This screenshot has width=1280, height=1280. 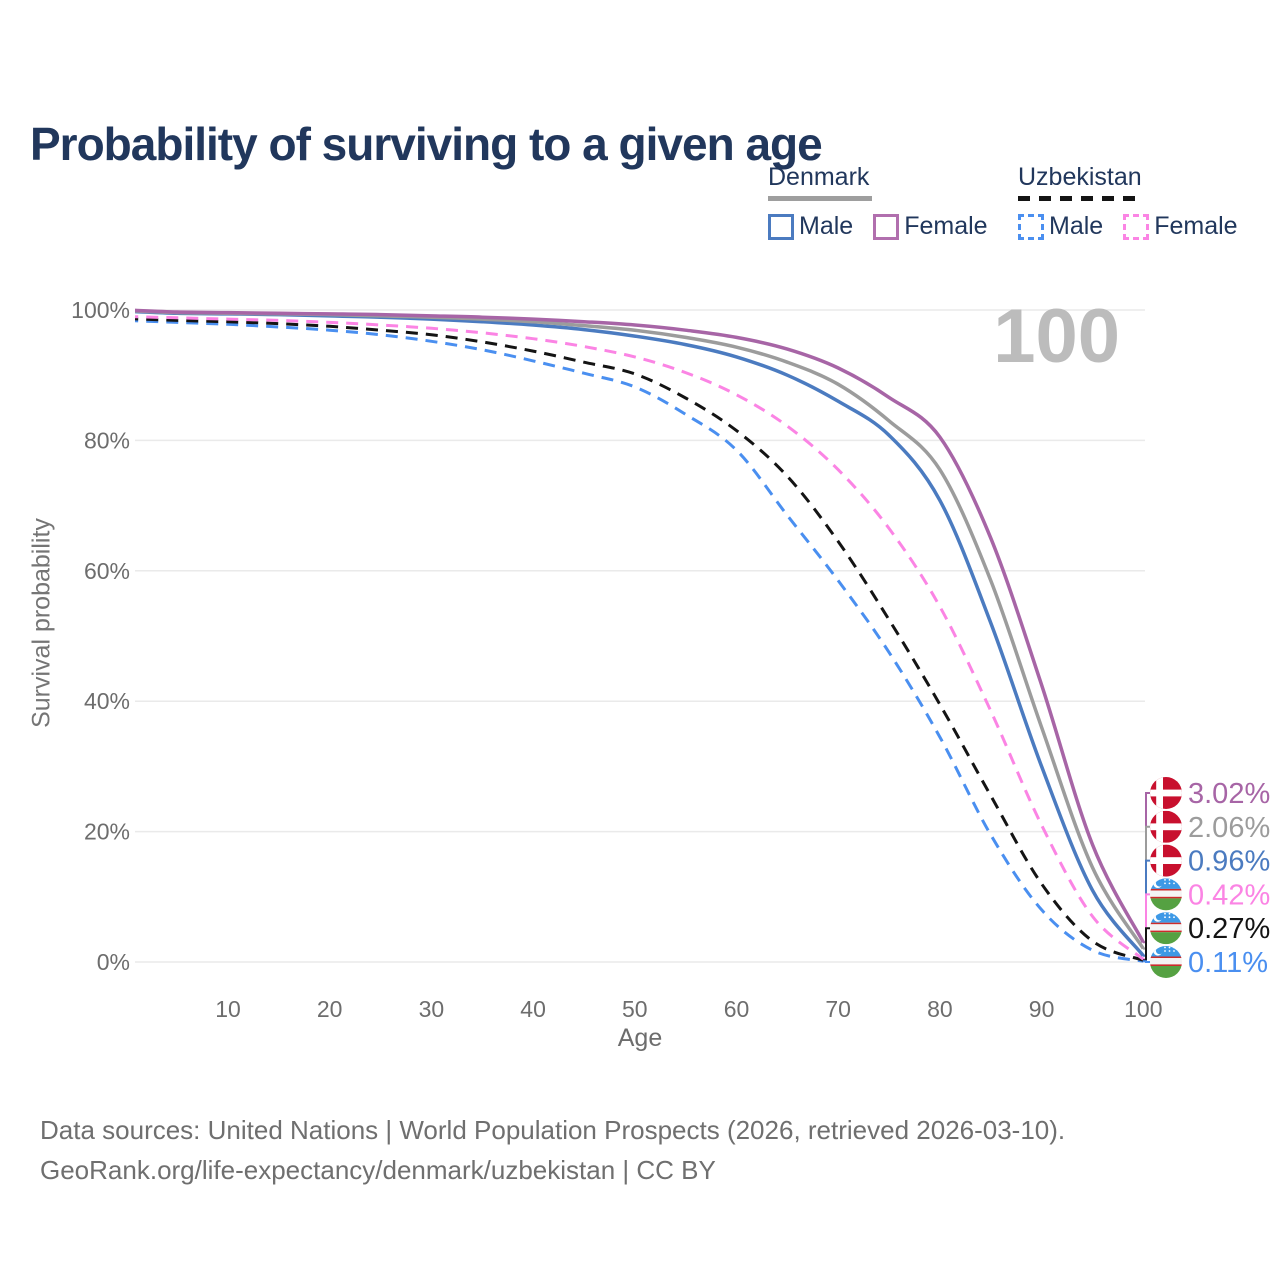 I want to click on end-label-denmark-all: 2.06%, so click(x=1229, y=828).